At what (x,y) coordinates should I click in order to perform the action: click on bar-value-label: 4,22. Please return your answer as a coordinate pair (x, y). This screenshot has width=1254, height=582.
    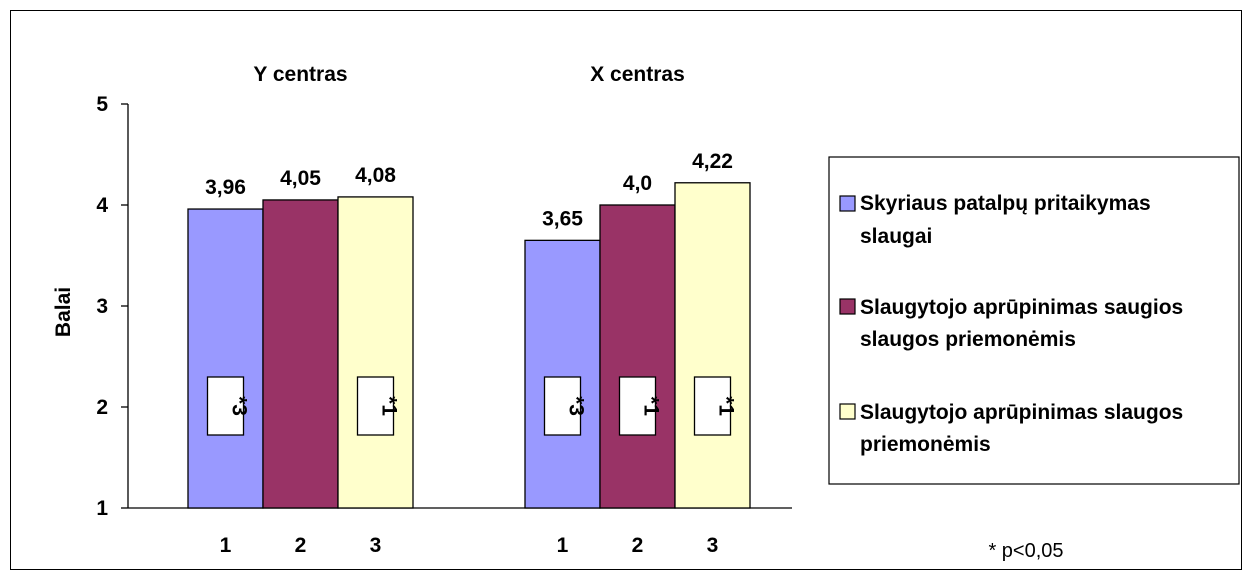
    Looking at the image, I should click on (712, 161).